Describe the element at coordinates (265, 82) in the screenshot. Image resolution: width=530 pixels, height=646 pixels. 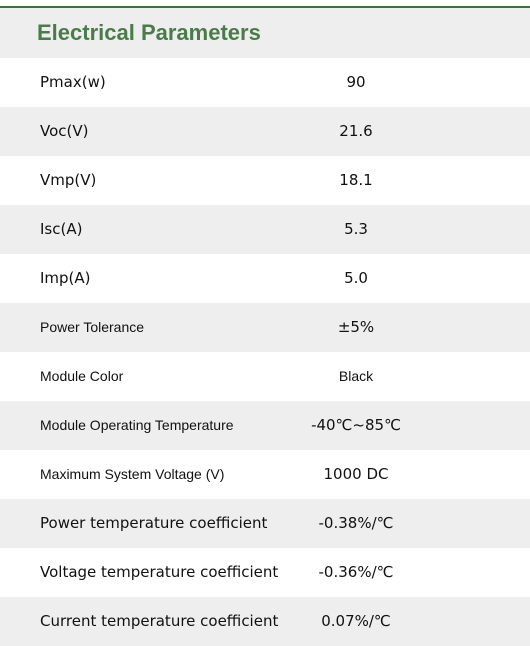
I see `table-row: Pmax(w) 90` at that location.